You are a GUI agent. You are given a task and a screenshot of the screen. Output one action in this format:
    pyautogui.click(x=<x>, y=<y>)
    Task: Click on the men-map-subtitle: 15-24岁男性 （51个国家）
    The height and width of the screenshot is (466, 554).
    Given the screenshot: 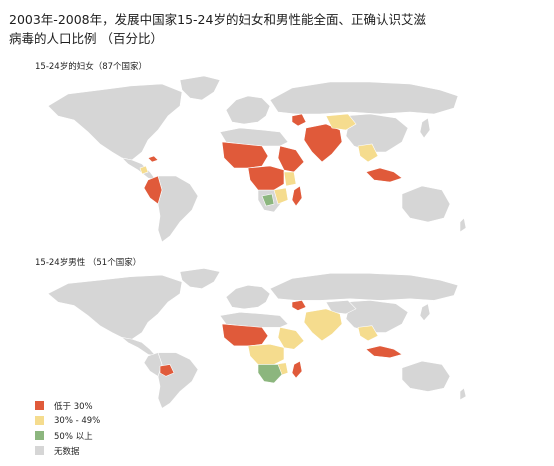 What is the action you would take?
    pyautogui.click(x=88, y=263)
    